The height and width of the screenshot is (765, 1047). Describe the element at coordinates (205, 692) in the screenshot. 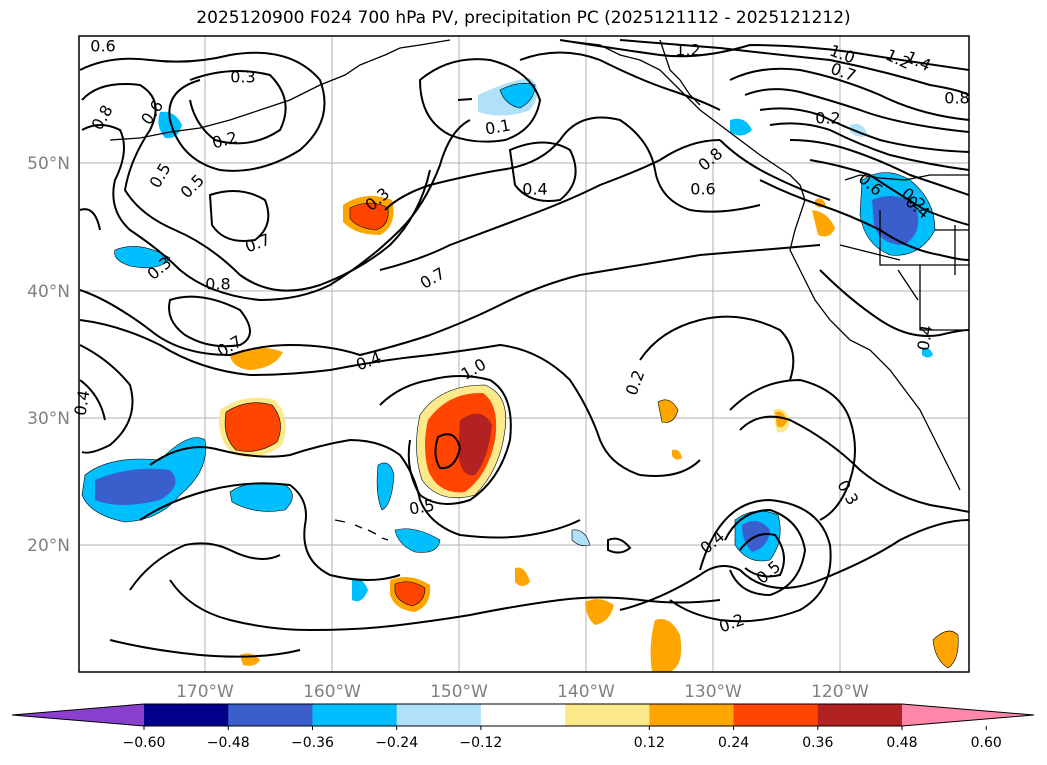

I see `lon-label-170w: 170°W` at that location.